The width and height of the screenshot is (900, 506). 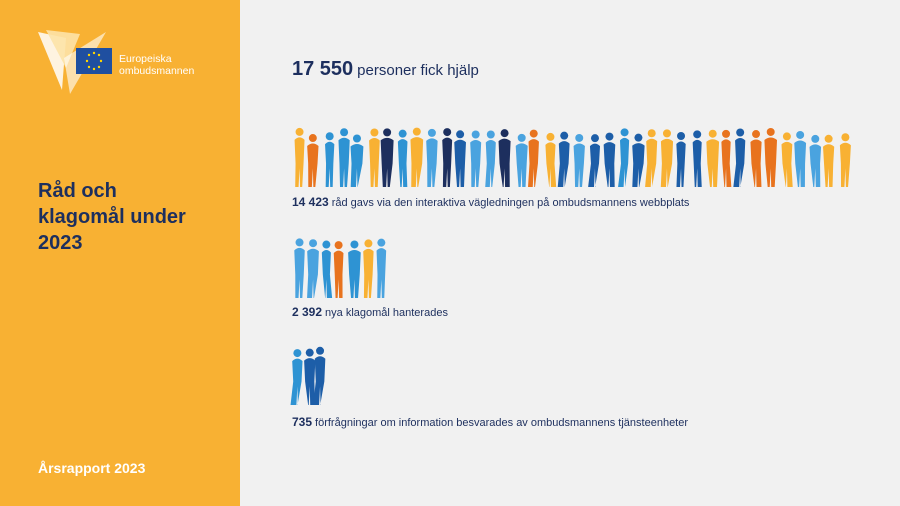 I want to click on headline: 17 550 personer fick hjälp, so click(x=385, y=69).